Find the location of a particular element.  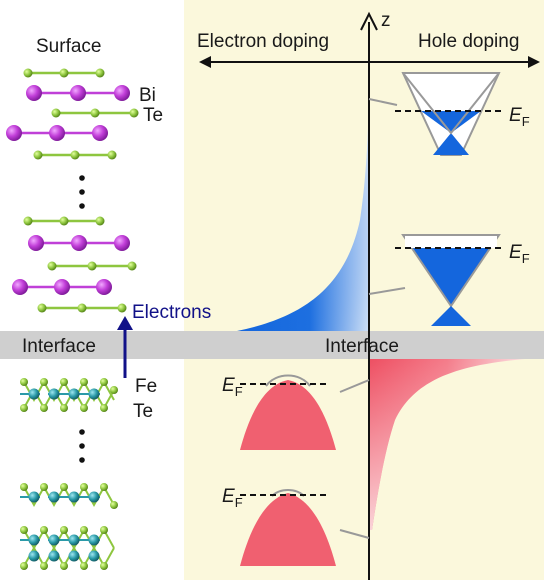

valence-band-lower is located at coordinates (288, 527).